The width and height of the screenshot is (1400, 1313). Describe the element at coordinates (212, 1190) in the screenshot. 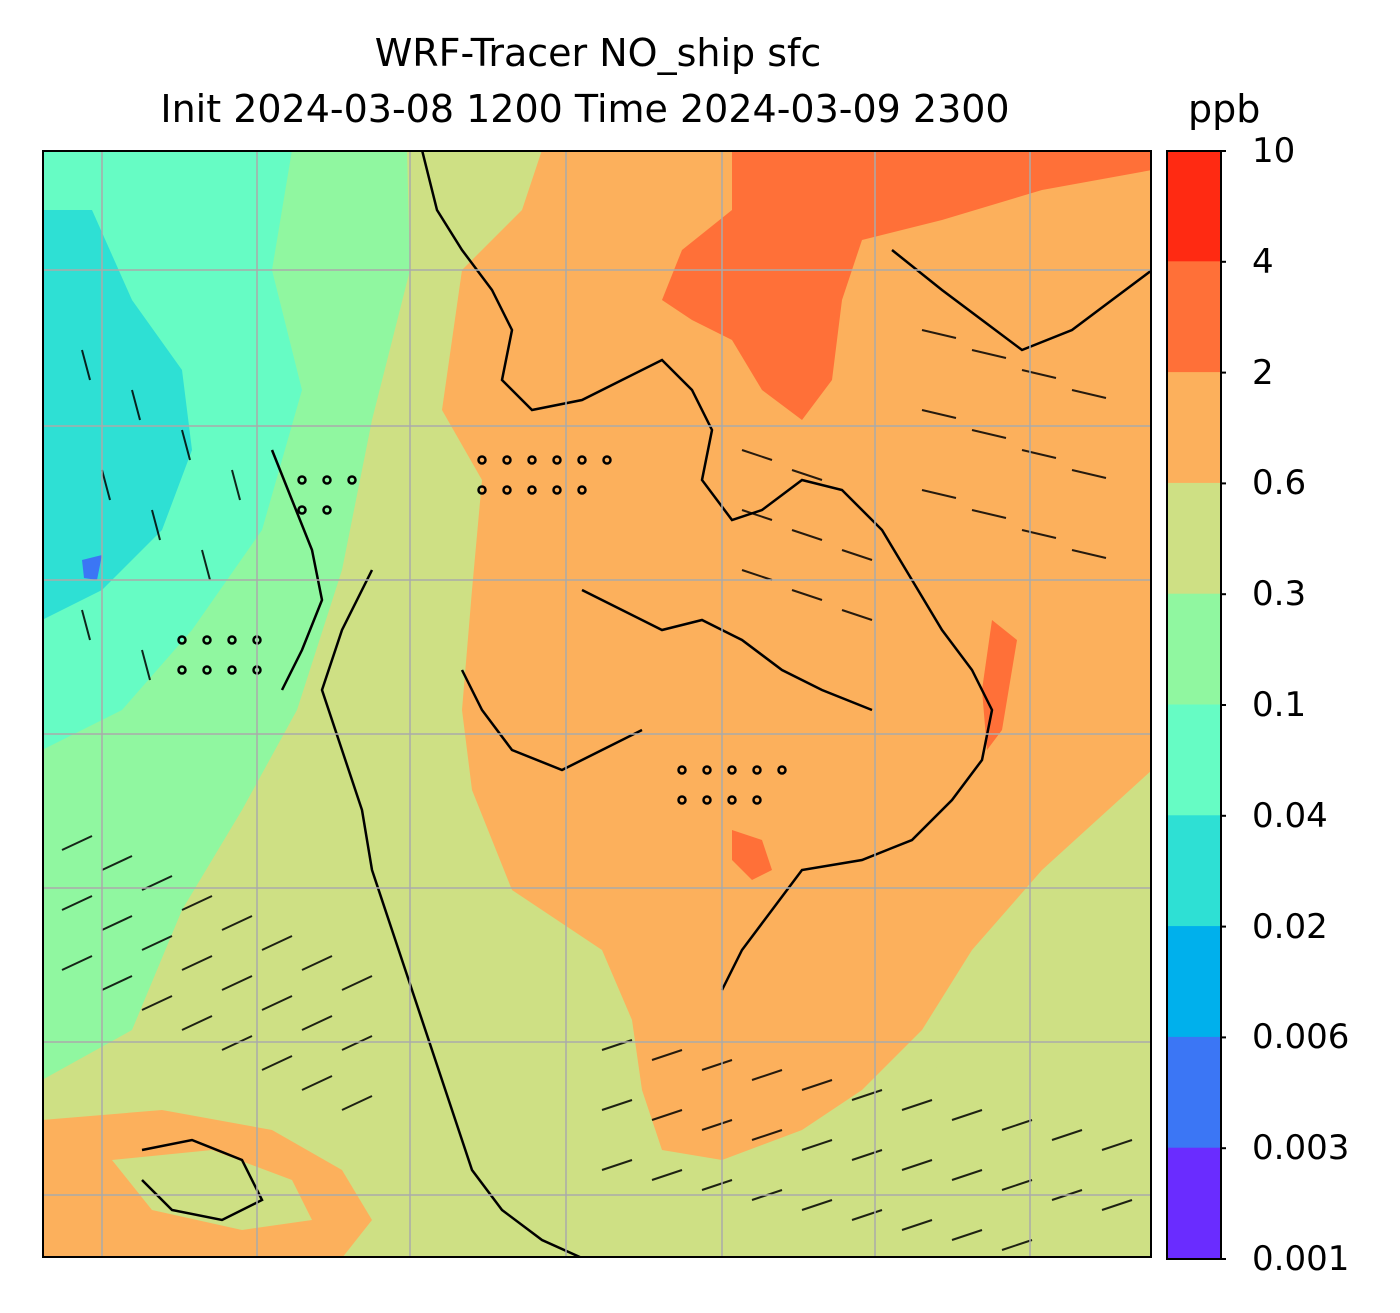

I see `field-green-sw` at that location.